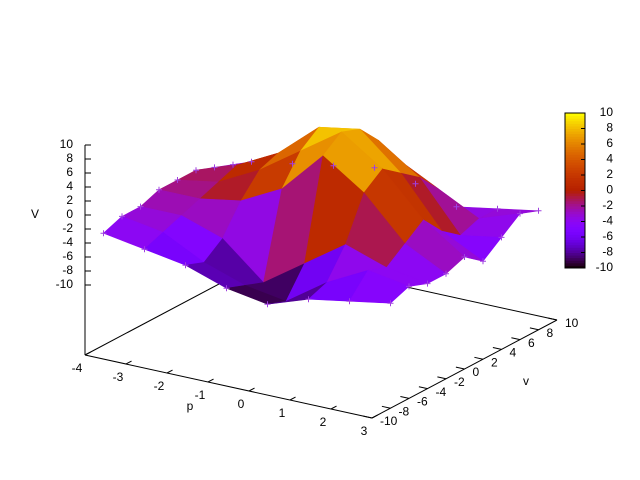  Describe the element at coordinates (609, 128) in the screenshot. I see `colorbar-tick-label: 8` at that location.